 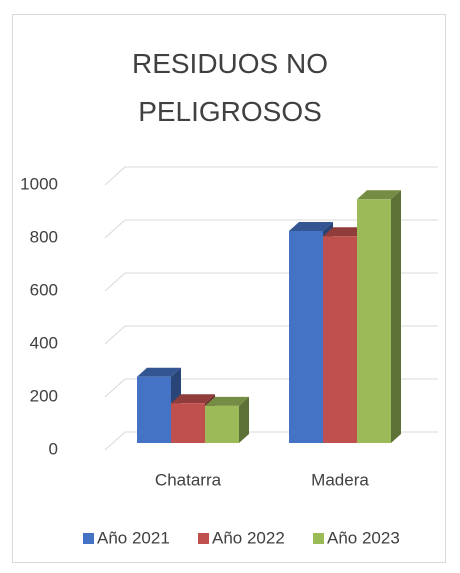 What do you see at coordinates (39, 183) in the screenshot?
I see `y-tick-label: 1000` at bounding box center [39, 183].